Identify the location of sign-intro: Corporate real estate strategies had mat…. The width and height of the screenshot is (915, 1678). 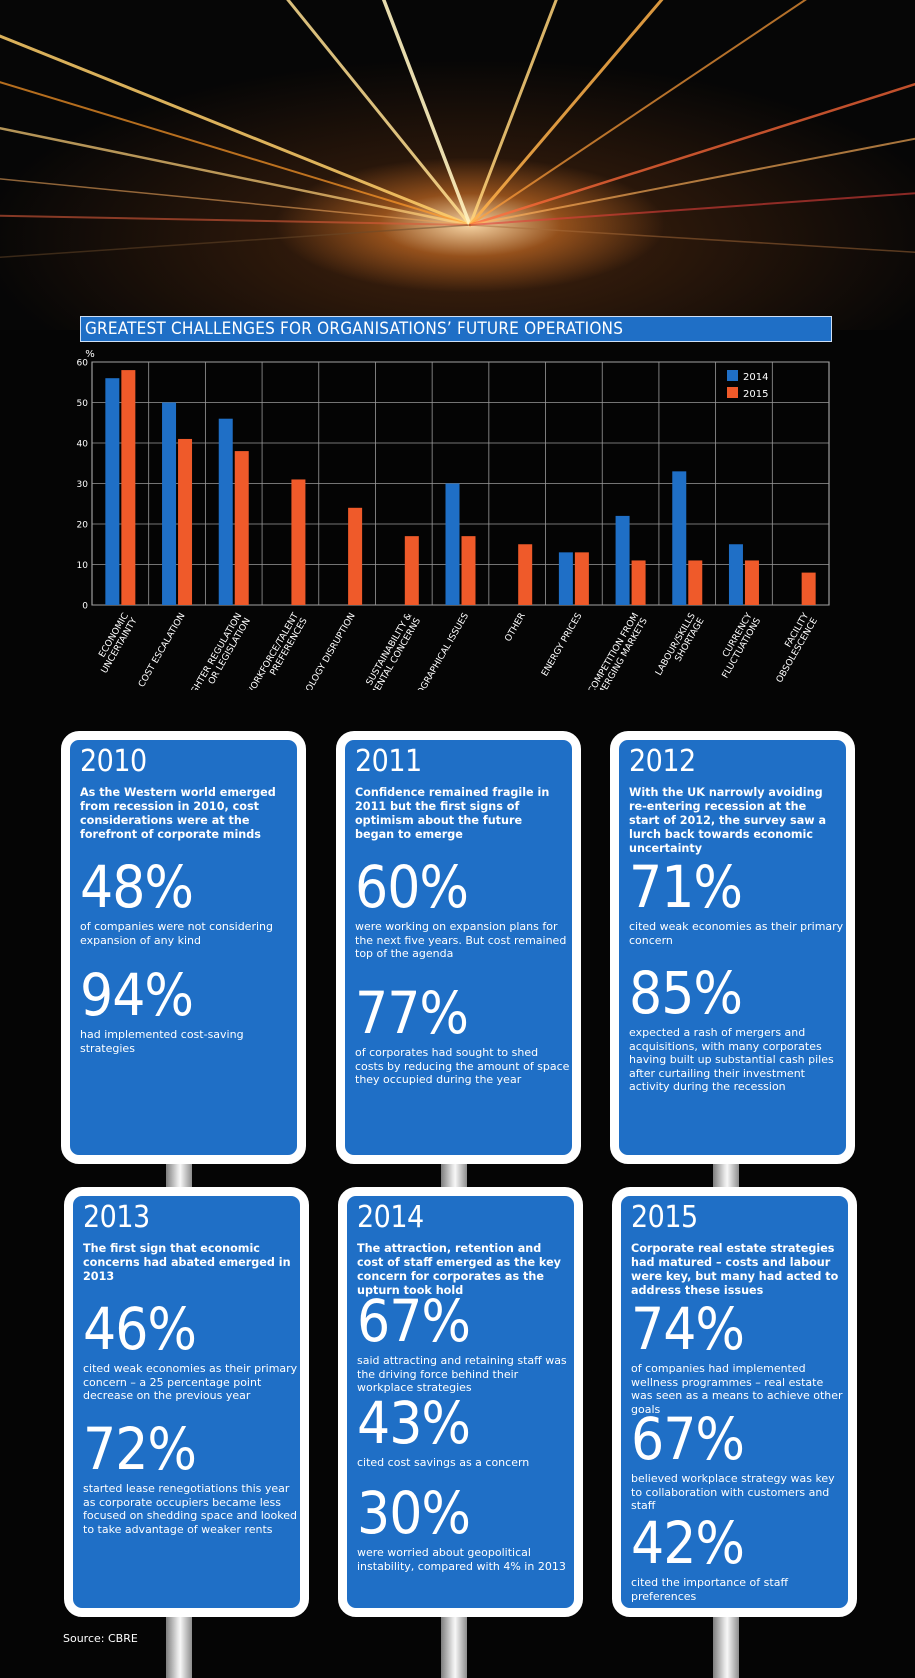
(735, 1269).